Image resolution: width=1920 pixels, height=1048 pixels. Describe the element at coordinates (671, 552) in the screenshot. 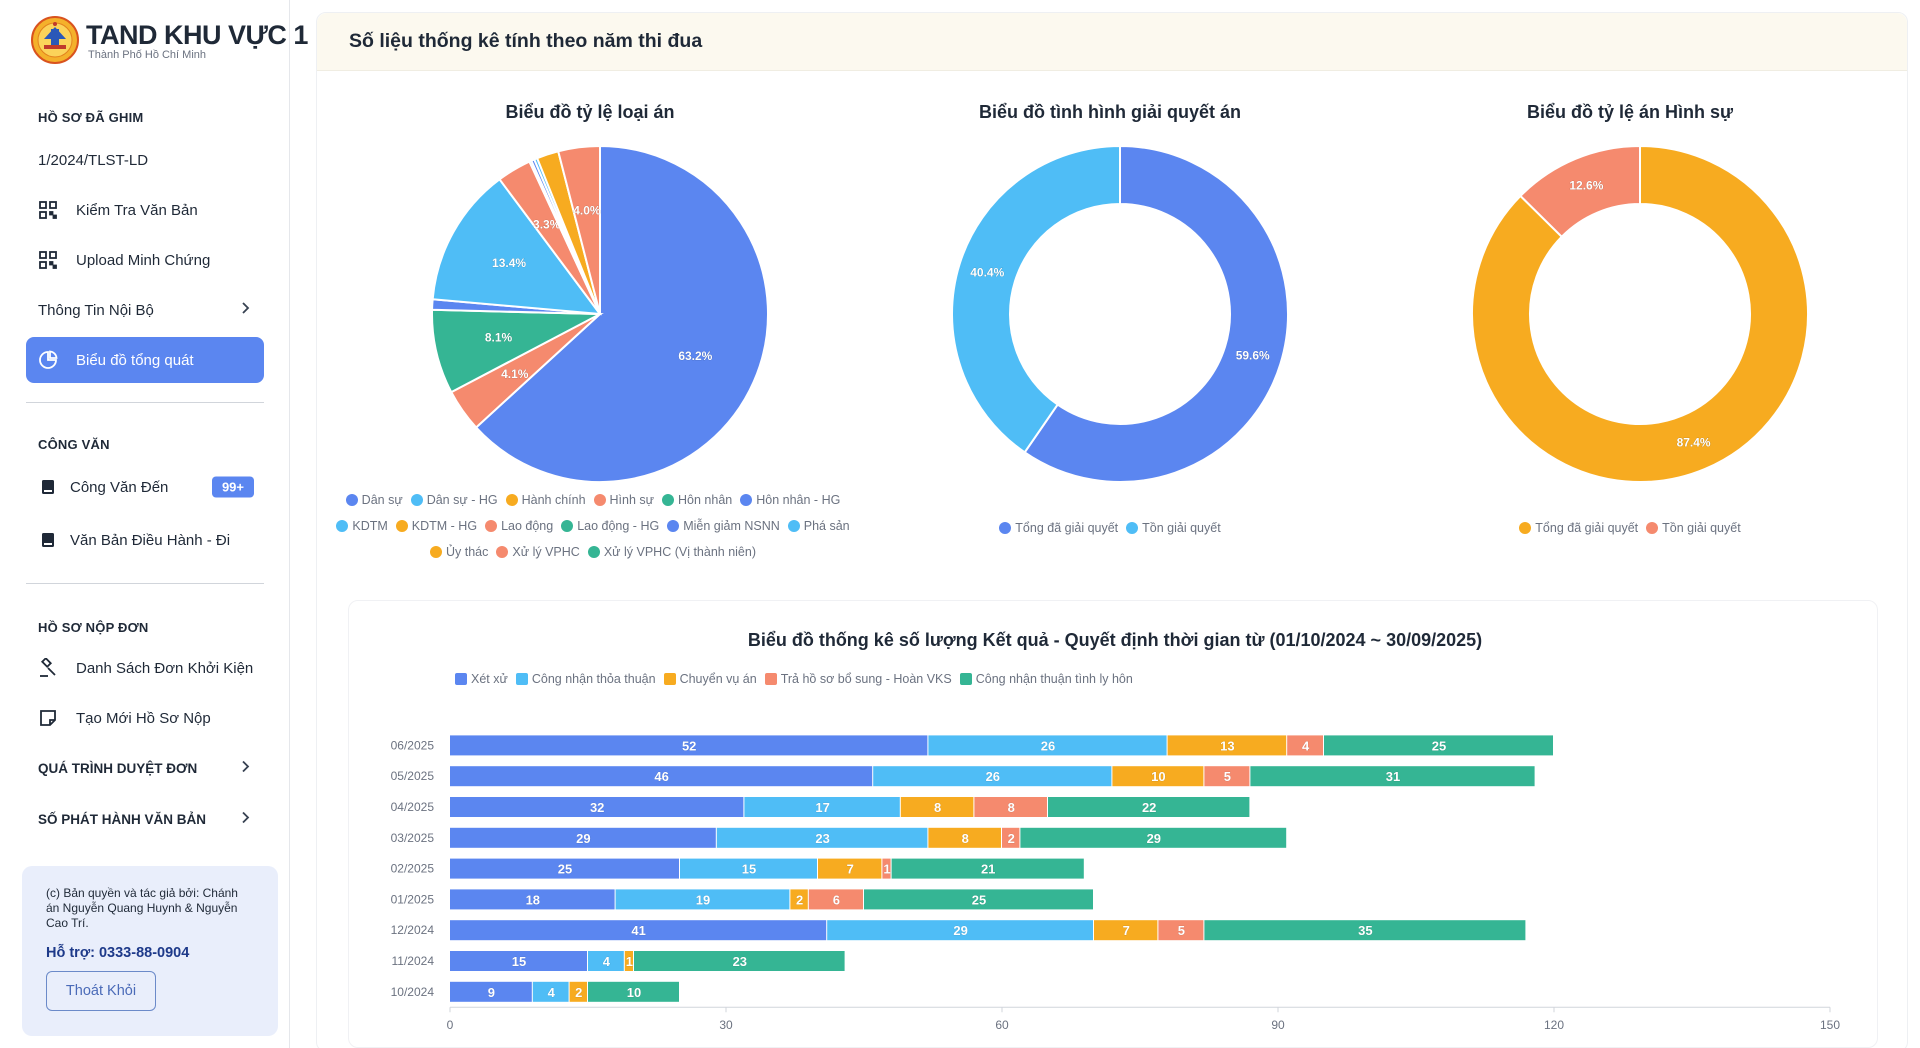

I see `legend-item: Xử lý VPHC (Vị thành niên)` at that location.